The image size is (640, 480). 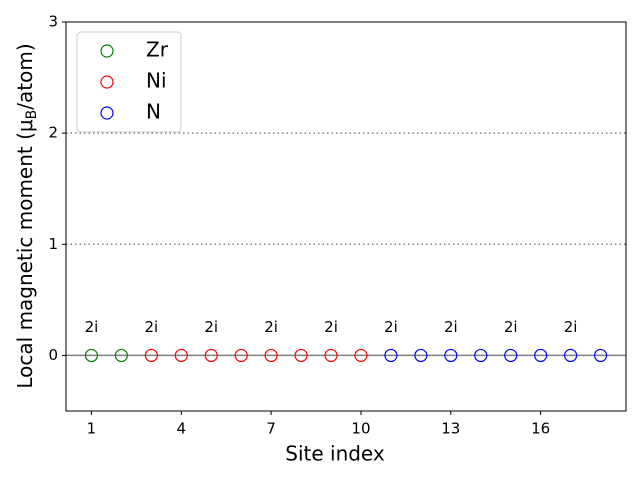 What do you see at coordinates (25, 254) in the screenshot?
I see `y-label-part: Local magnetic moment (μ` at bounding box center [25, 254].